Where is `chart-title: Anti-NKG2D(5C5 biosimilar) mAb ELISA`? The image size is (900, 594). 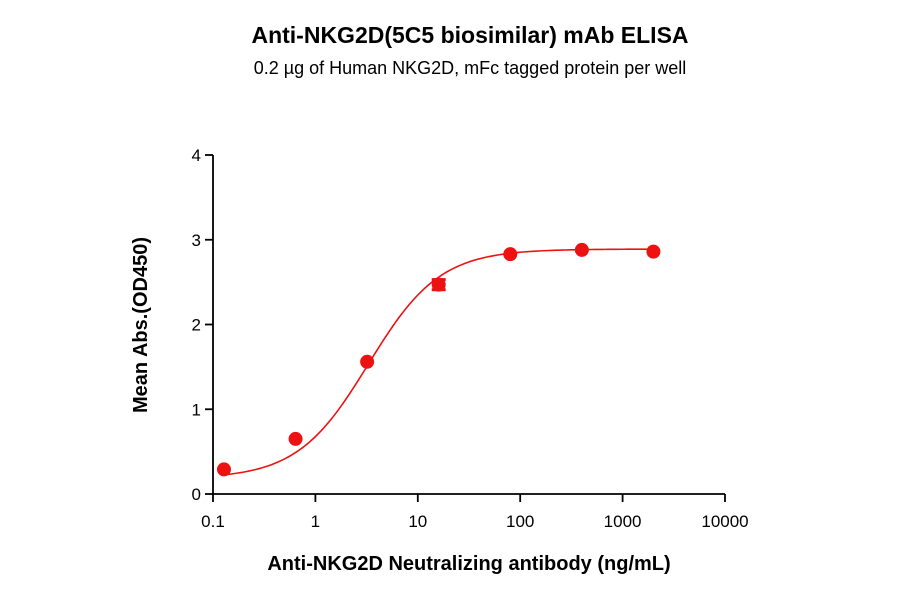 chart-title: Anti-NKG2D(5C5 biosimilar) mAb ELISA is located at coordinates (470, 35).